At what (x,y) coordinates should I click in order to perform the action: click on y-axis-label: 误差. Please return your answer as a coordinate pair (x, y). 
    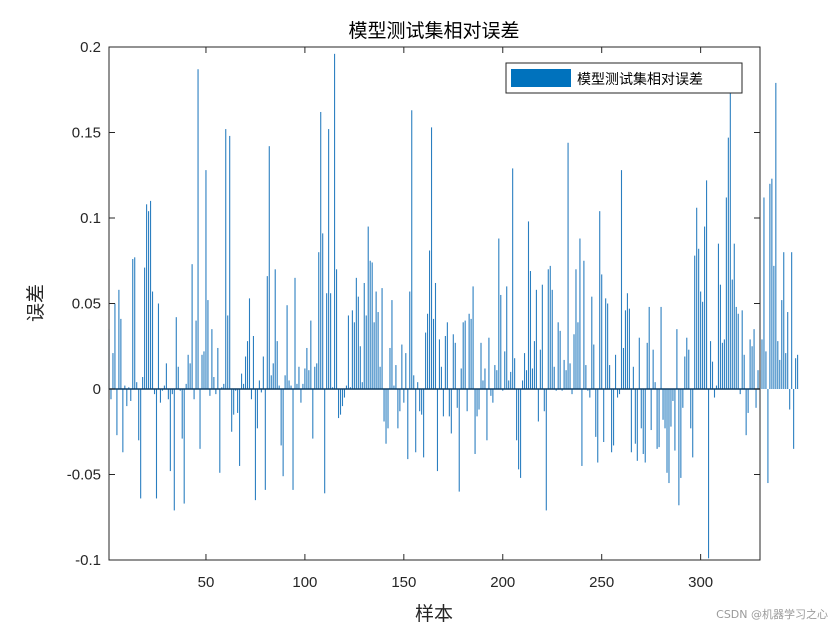
    Looking at the image, I should click on (36, 303).